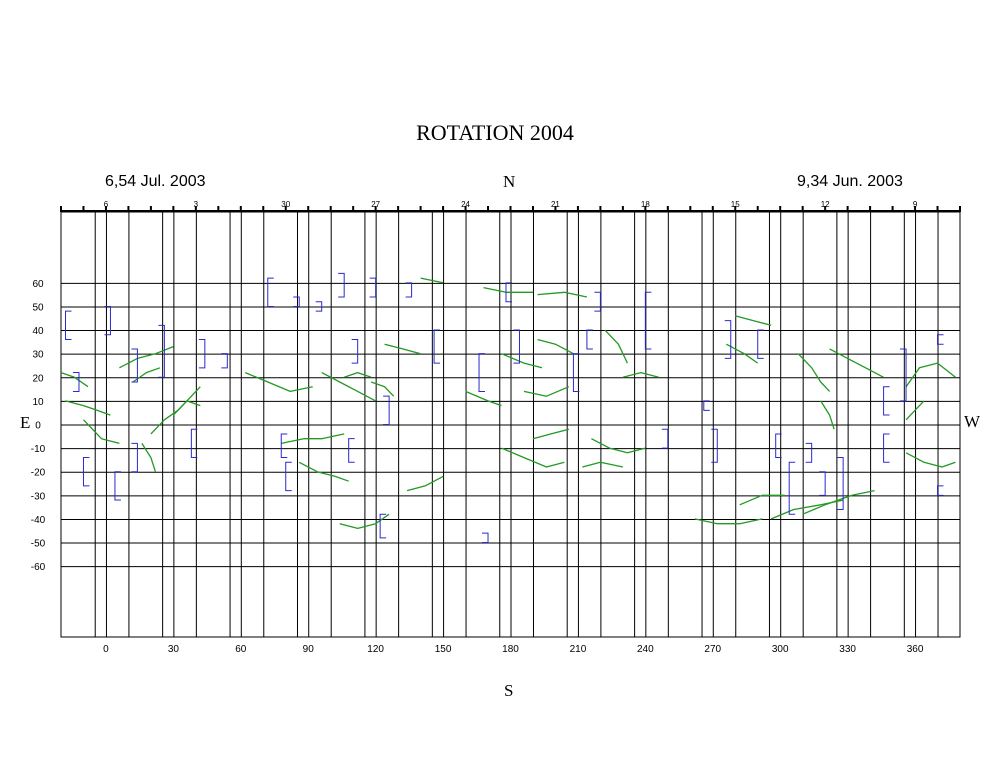  I want to click on x-tick-label: 240, so click(645, 649).